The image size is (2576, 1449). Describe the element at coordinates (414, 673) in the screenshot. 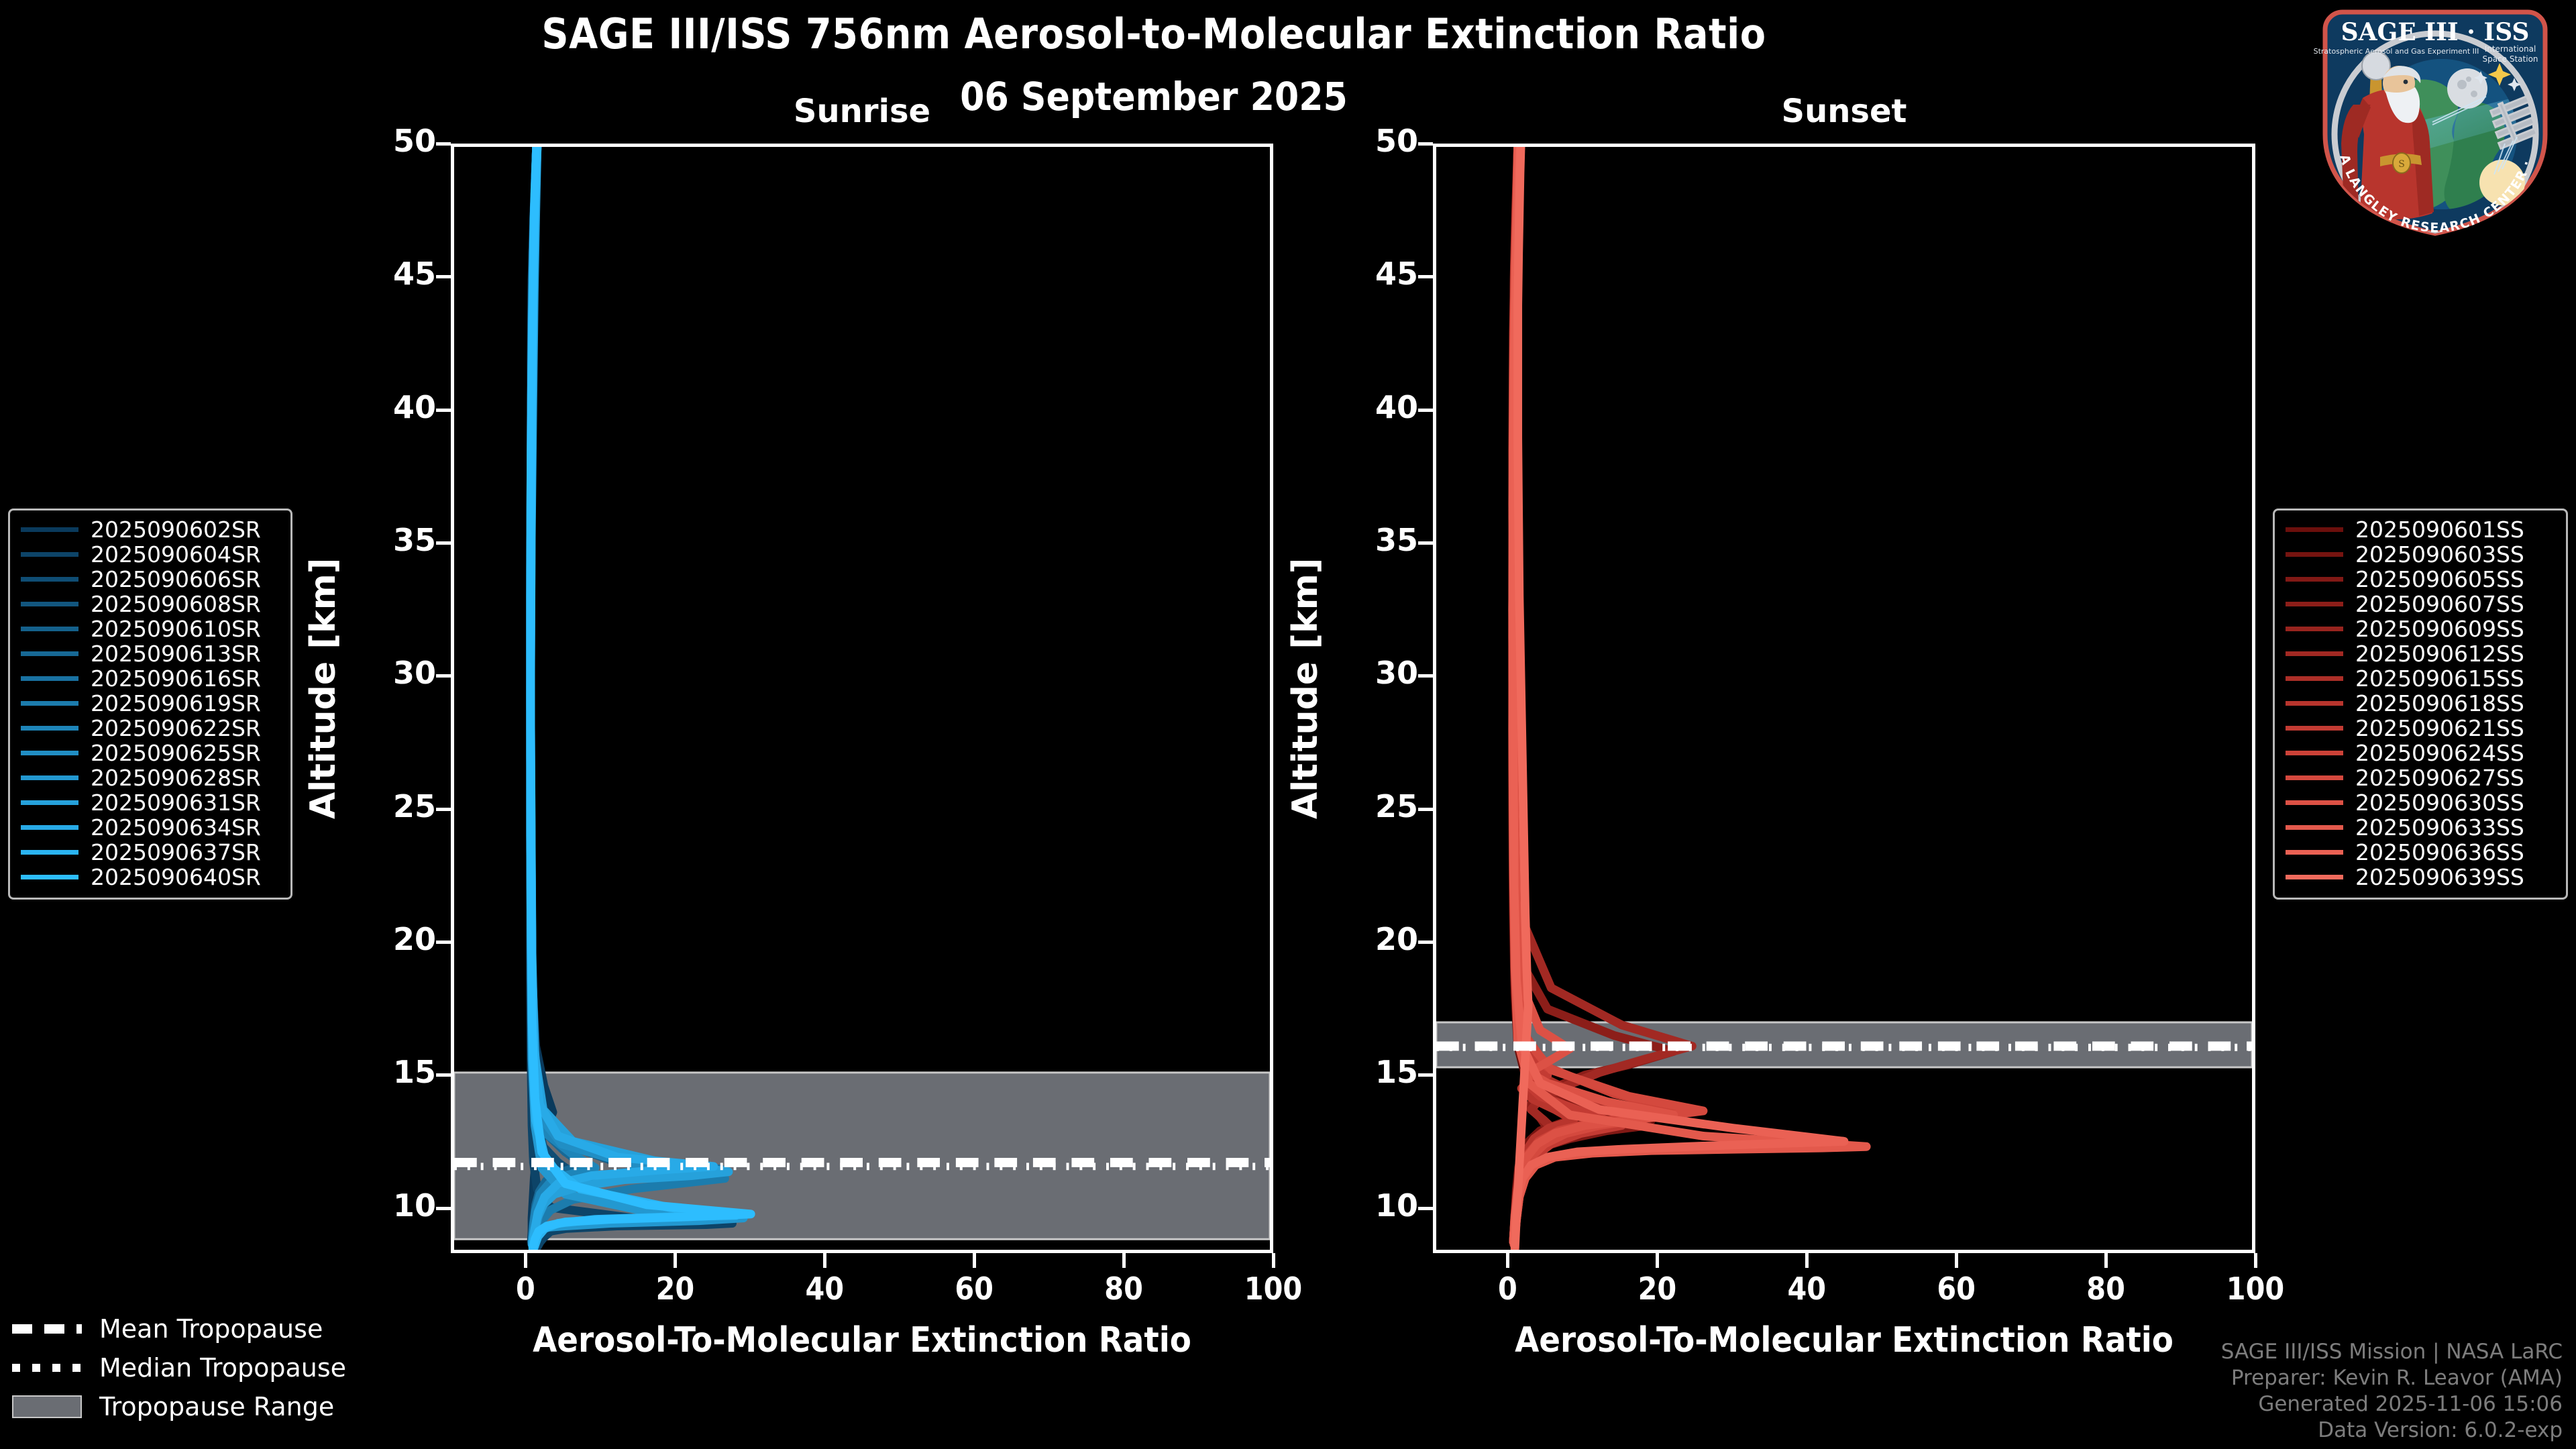

I see `y-axis-tick-label: 30` at that location.